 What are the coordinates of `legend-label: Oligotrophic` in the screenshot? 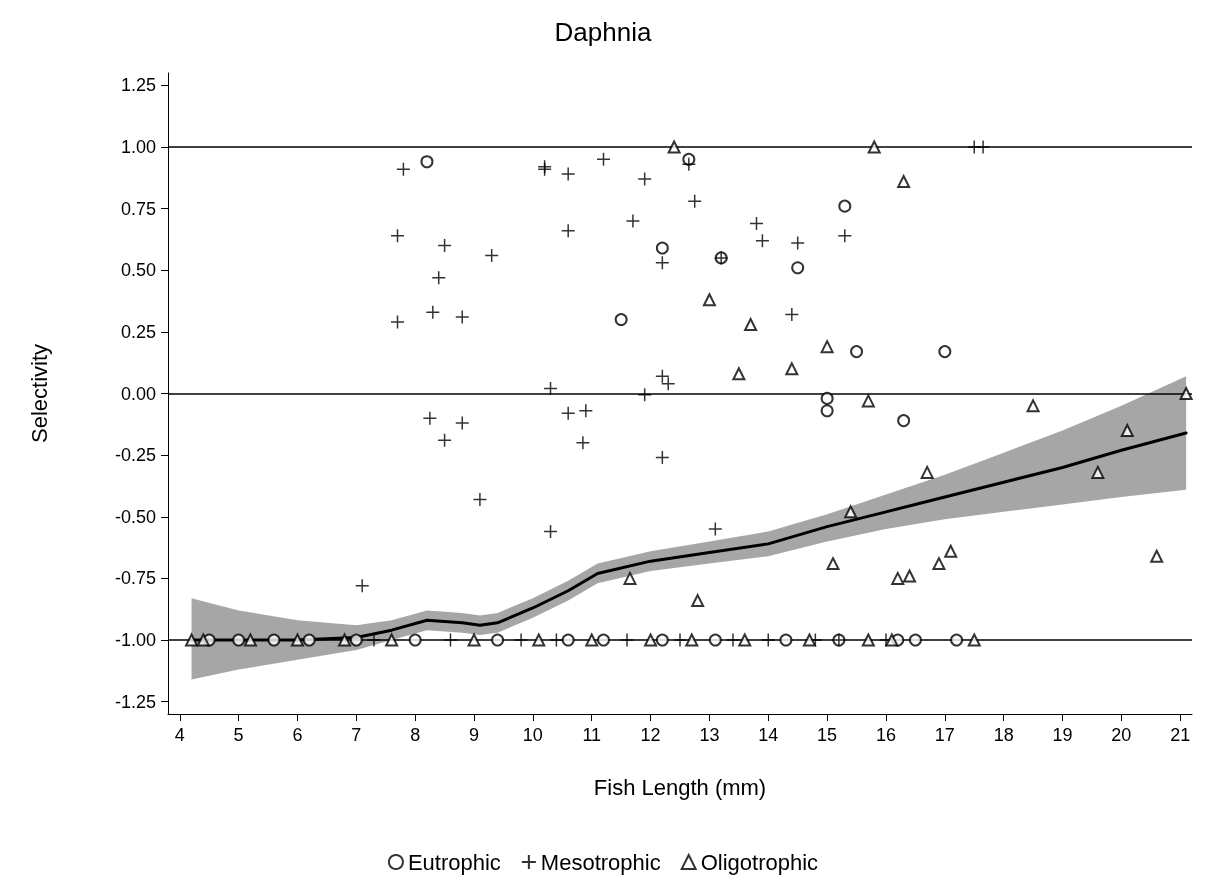 It's located at (759, 862).